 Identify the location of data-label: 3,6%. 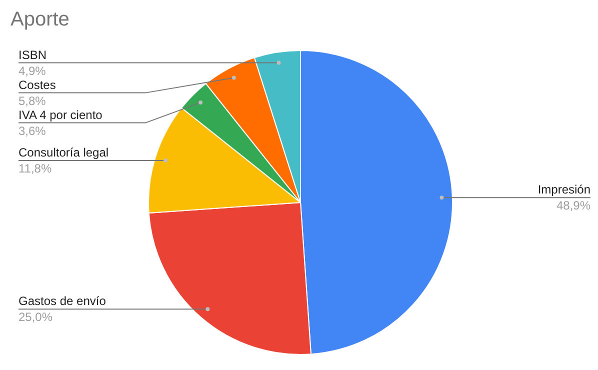
(32, 131).